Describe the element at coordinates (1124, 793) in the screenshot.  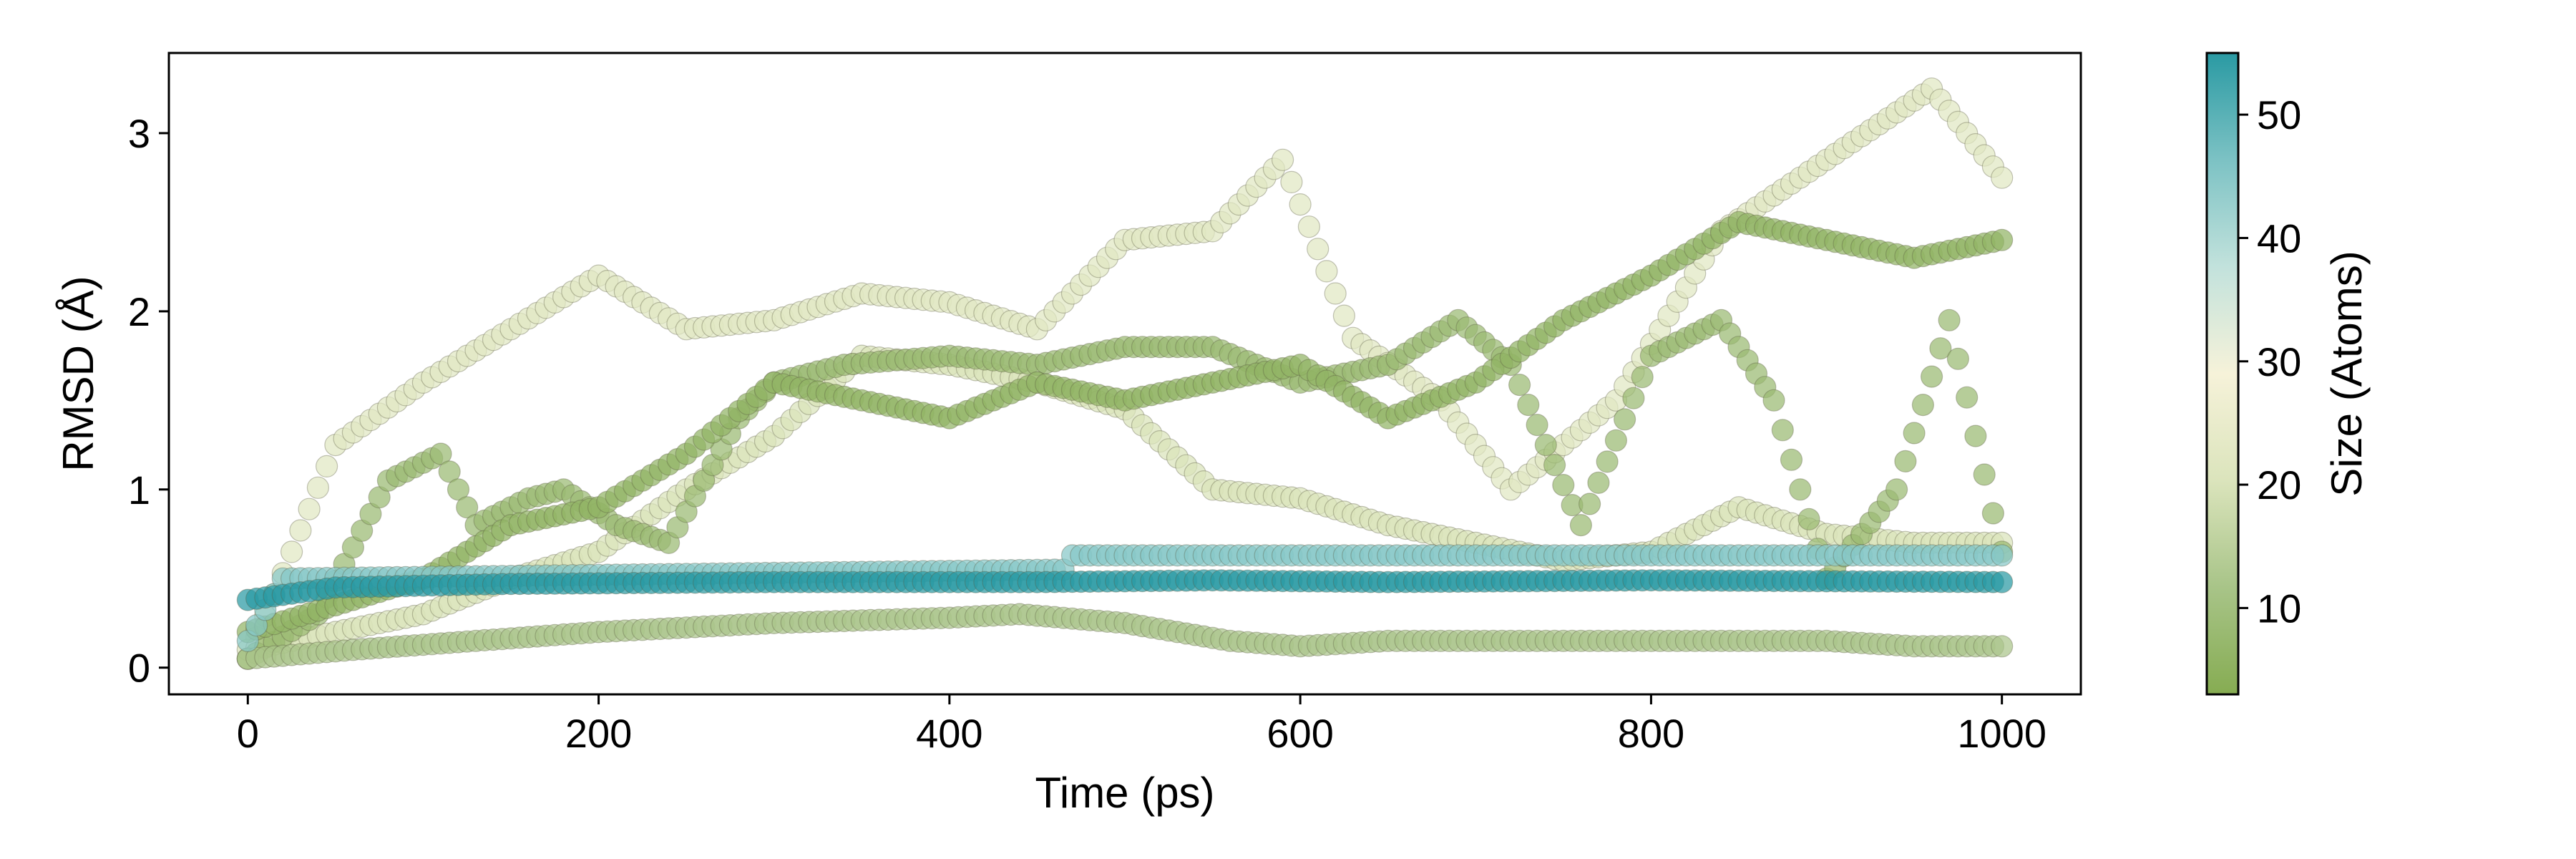
I see `x-axis-label: Time (ps)` at that location.